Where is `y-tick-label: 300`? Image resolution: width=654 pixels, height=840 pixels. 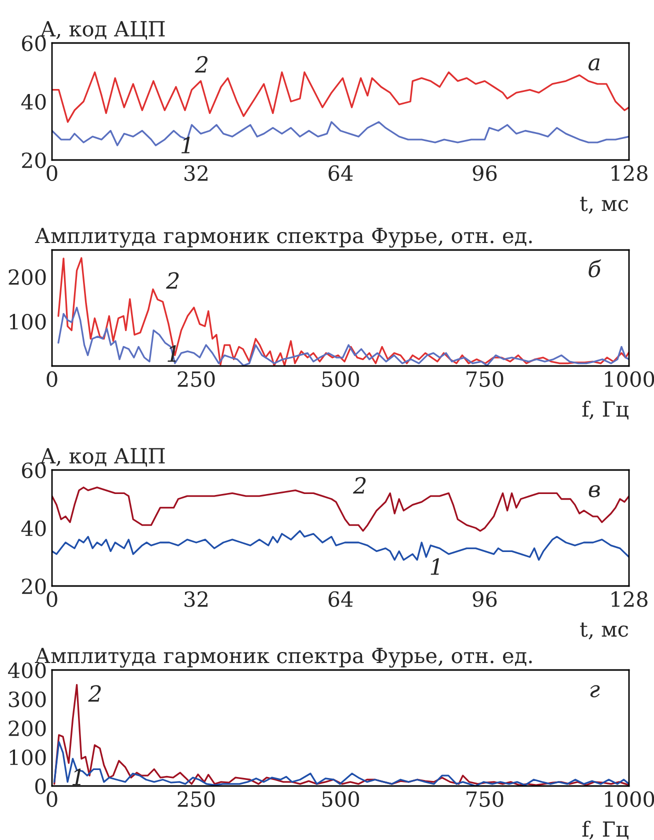
y-tick-label: 300 is located at coordinates (27, 699).